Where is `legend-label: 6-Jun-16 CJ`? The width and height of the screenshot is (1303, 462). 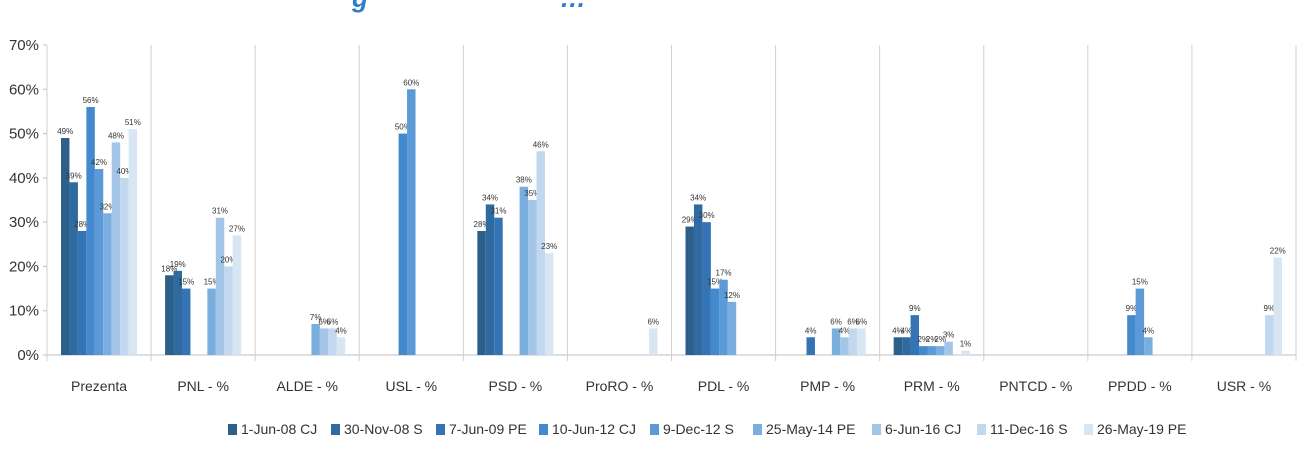 legend-label: 6-Jun-16 CJ is located at coordinates (923, 429).